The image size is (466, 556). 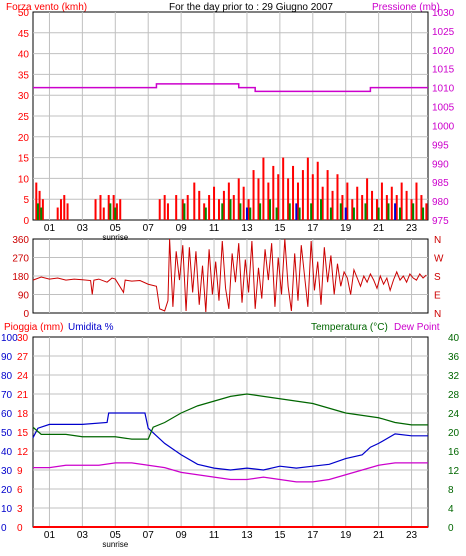 I want to click on pressure-tick-label: 1000, so click(x=443, y=126).